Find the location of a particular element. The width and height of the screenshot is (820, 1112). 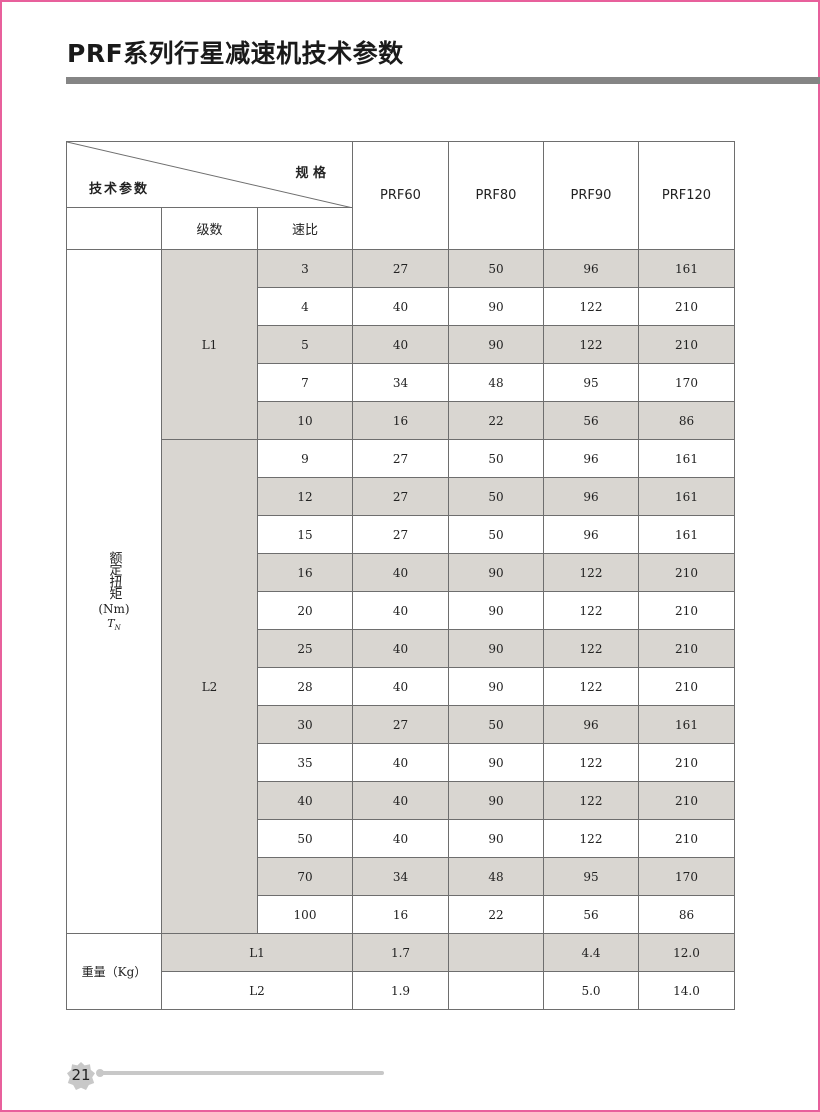

table-row: 10 16 22 56 86 is located at coordinates (401, 420).